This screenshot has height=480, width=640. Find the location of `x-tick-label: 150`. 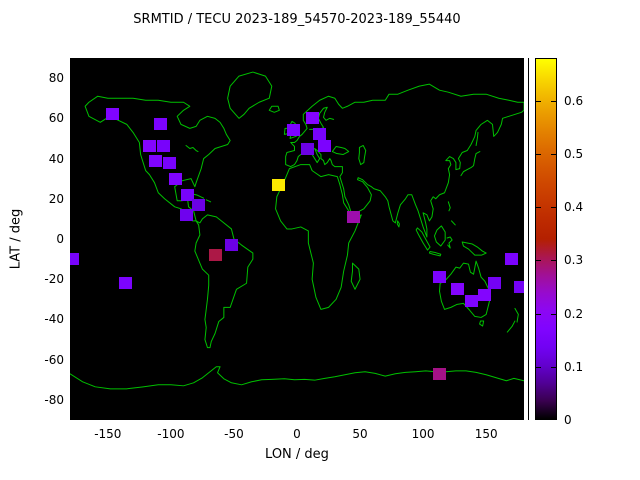

x-tick-label: 150 is located at coordinates (486, 434).